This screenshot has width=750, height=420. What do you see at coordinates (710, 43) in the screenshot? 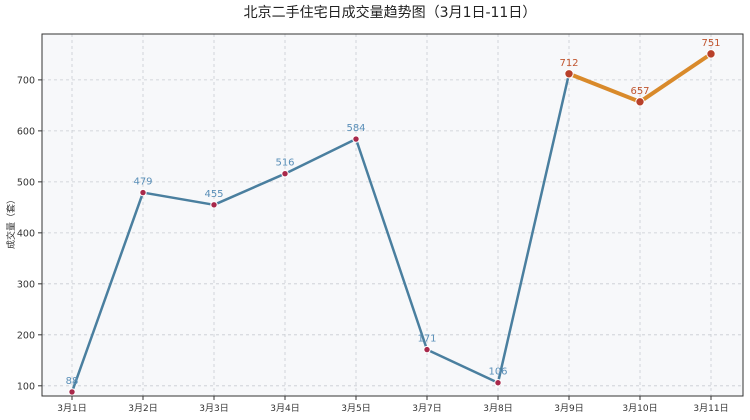
I see `data-label: 751` at bounding box center [710, 43].